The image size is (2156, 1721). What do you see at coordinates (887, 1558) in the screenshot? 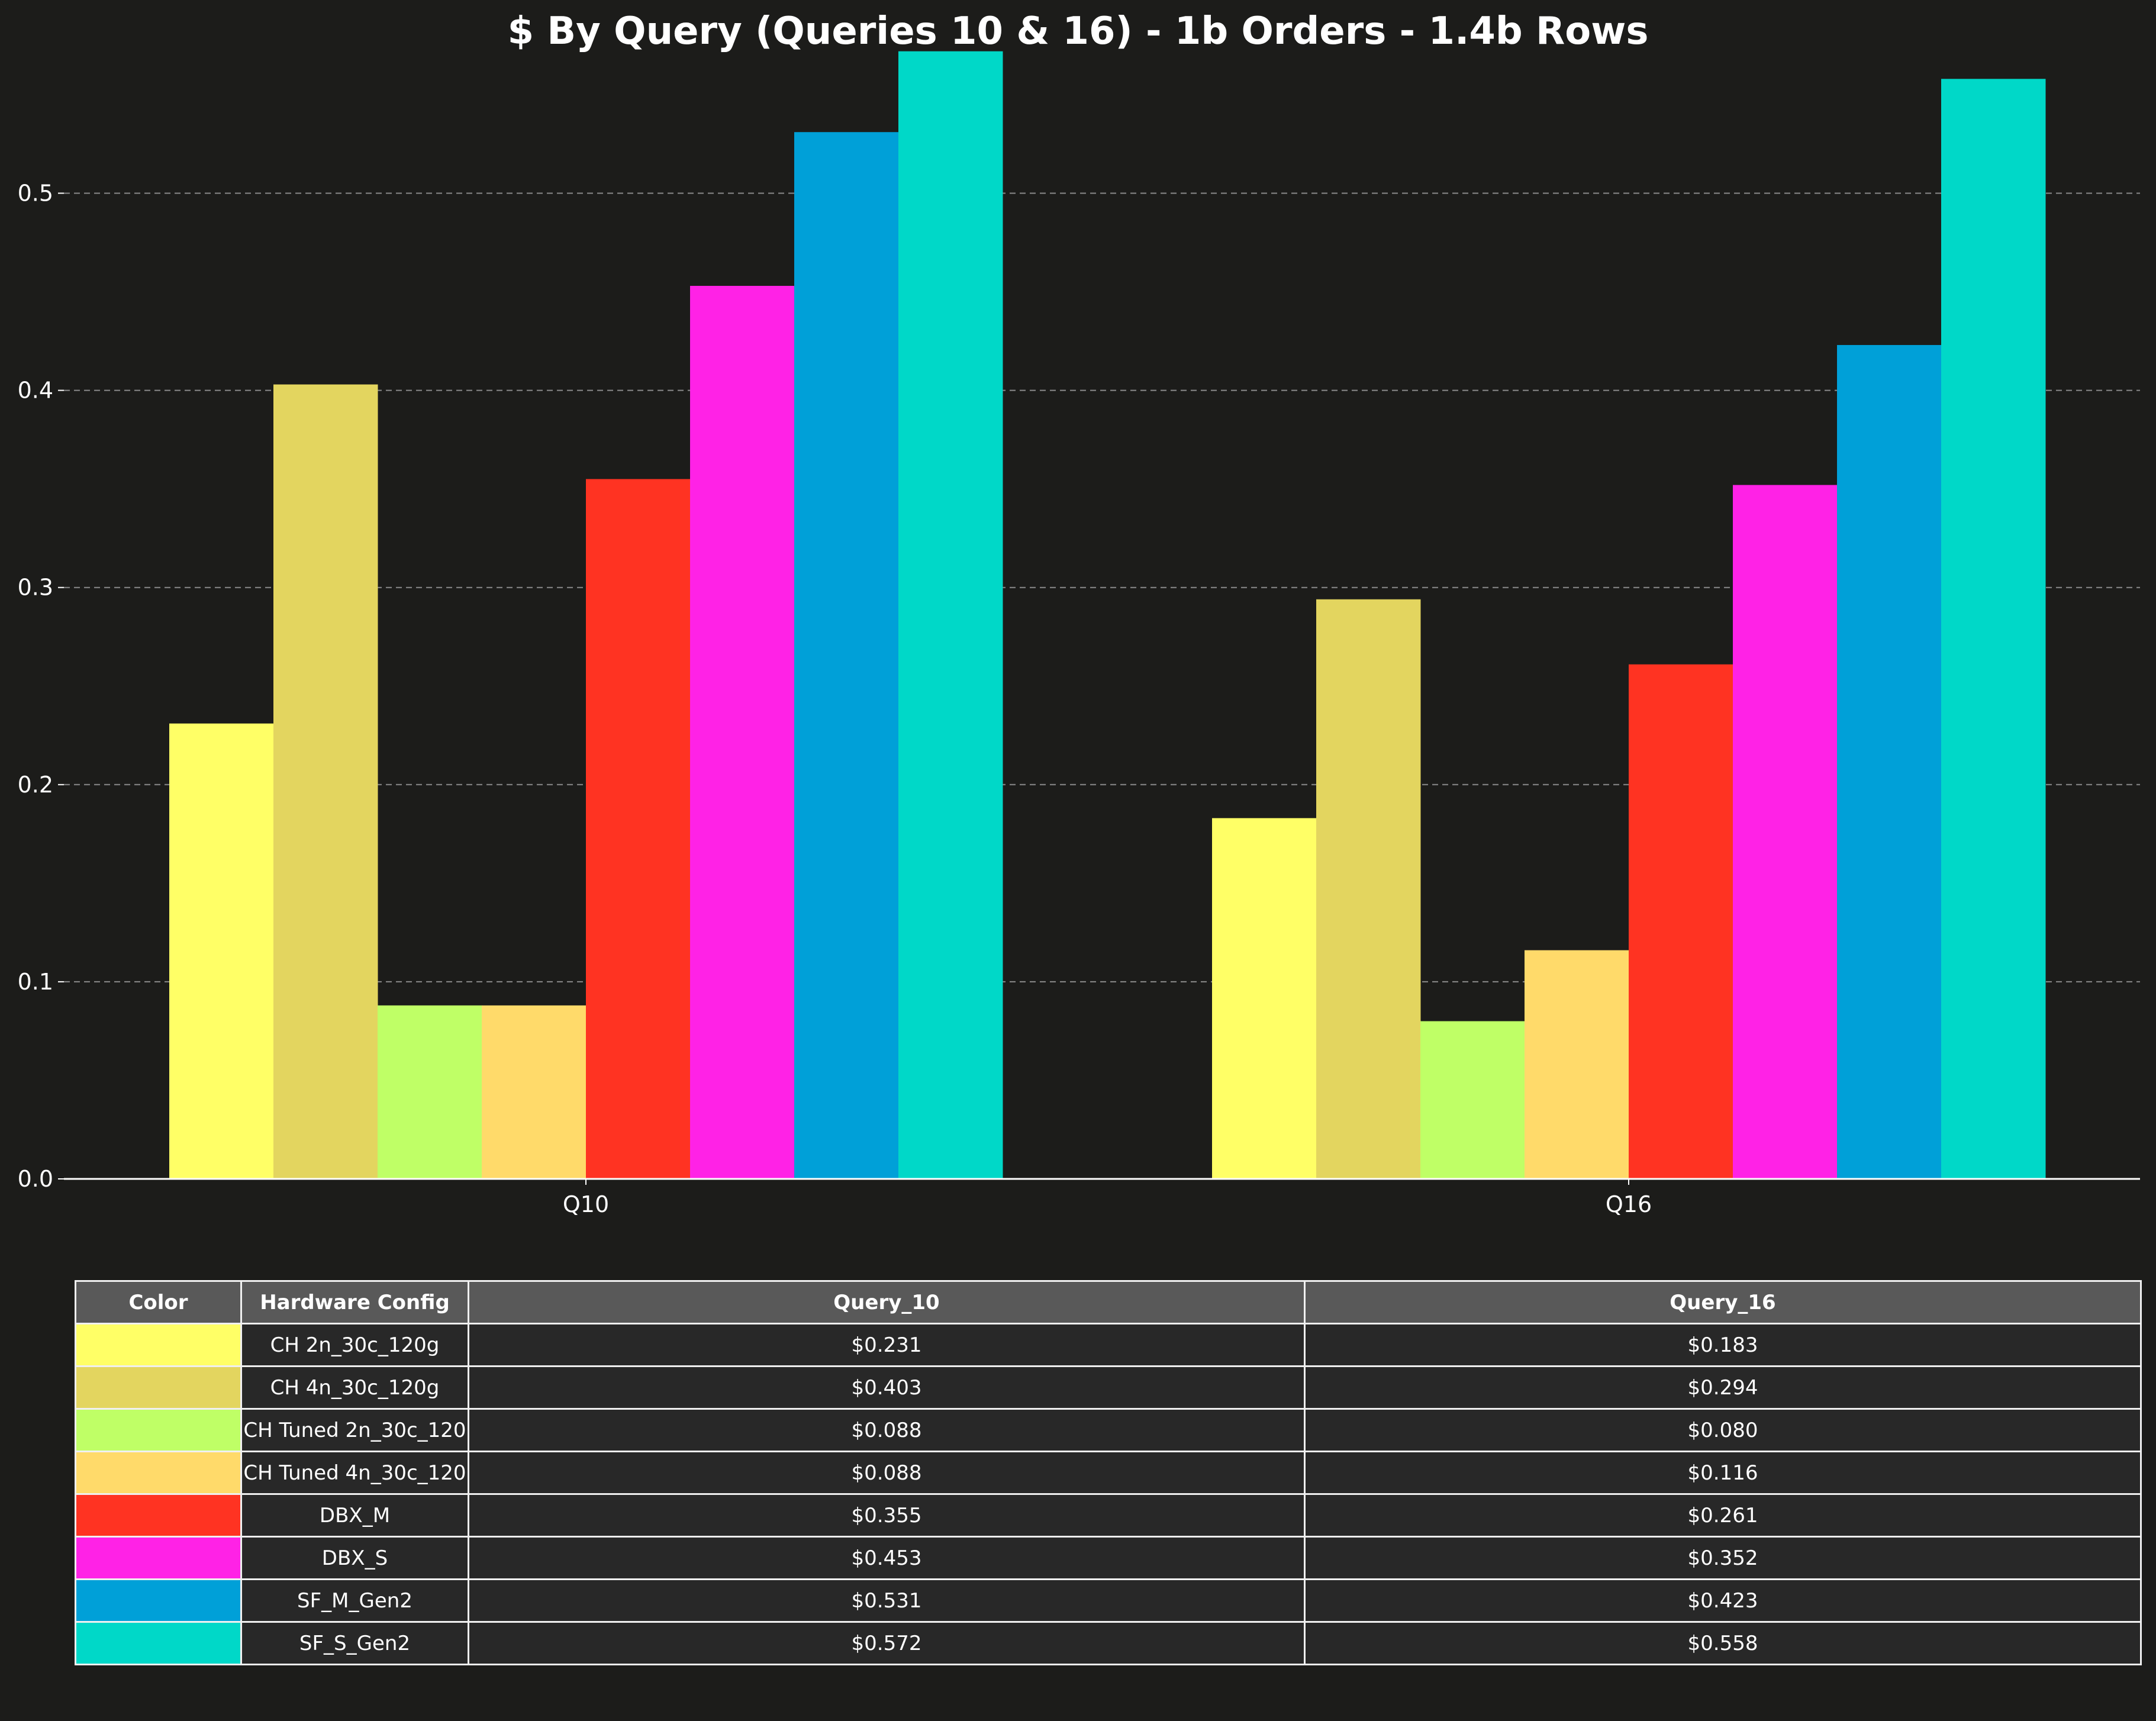
I see `query-10-cost: $0.453` at bounding box center [887, 1558].